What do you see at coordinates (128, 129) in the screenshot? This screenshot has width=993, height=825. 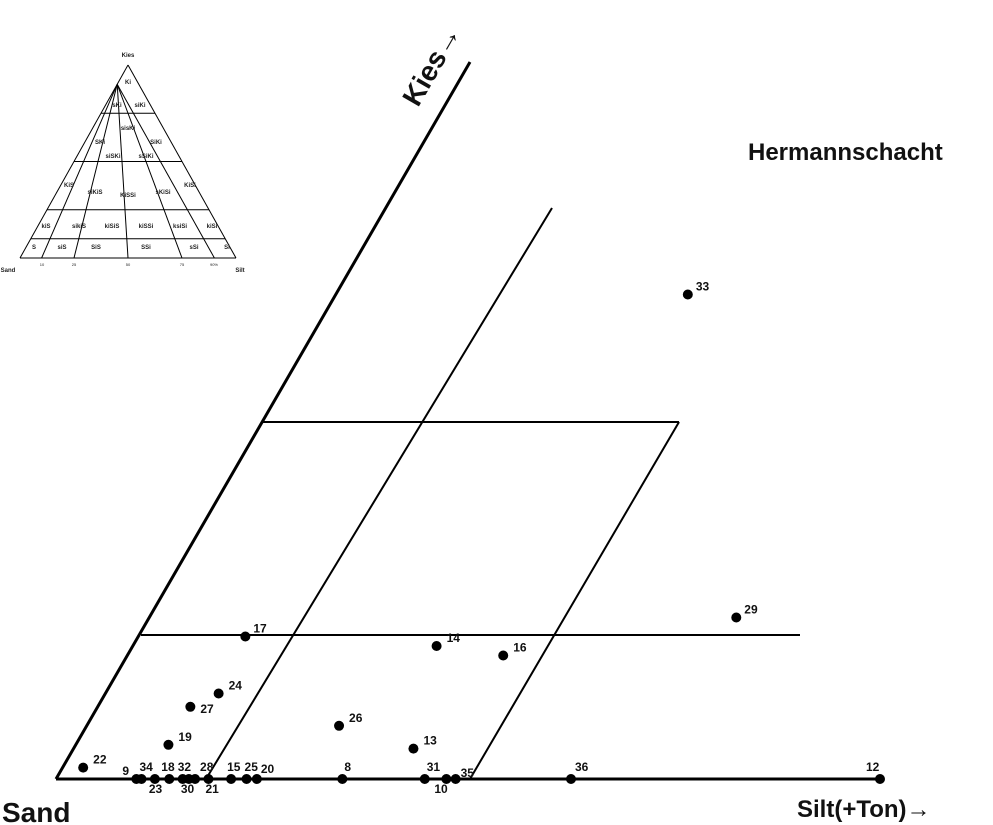 I see `inset-field-label: sisKi` at bounding box center [128, 129].